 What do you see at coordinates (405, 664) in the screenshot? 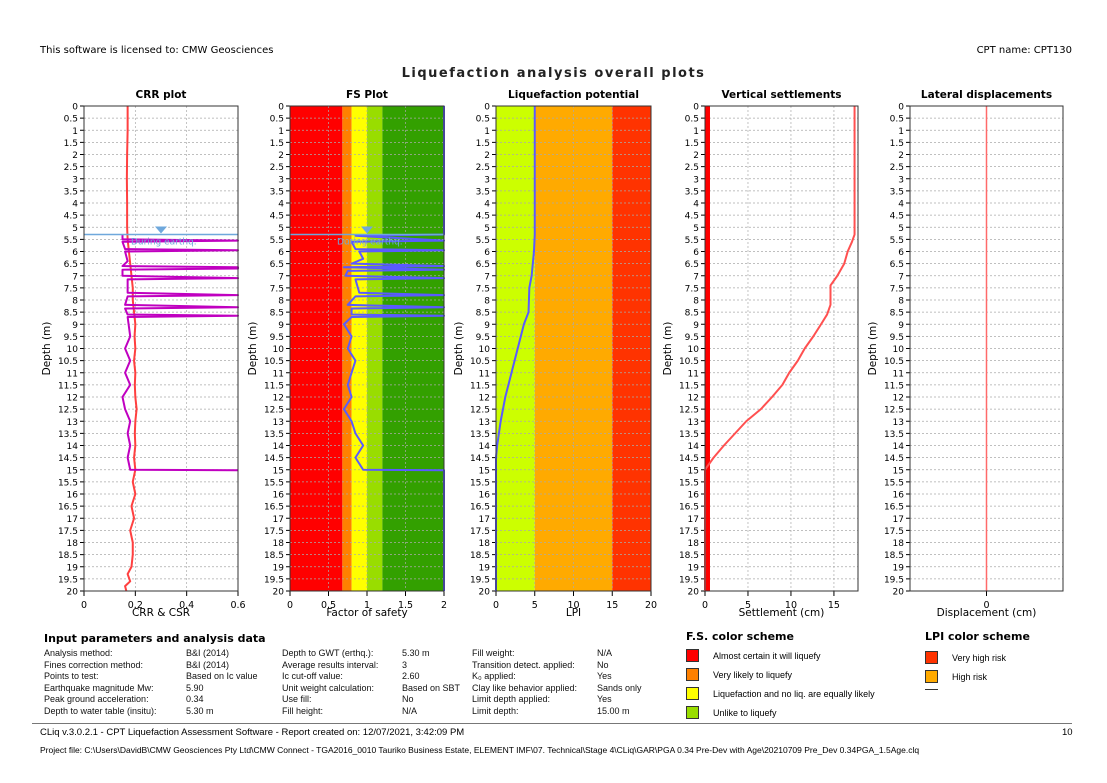
I see `param-value: 3` at bounding box center [405, 664].